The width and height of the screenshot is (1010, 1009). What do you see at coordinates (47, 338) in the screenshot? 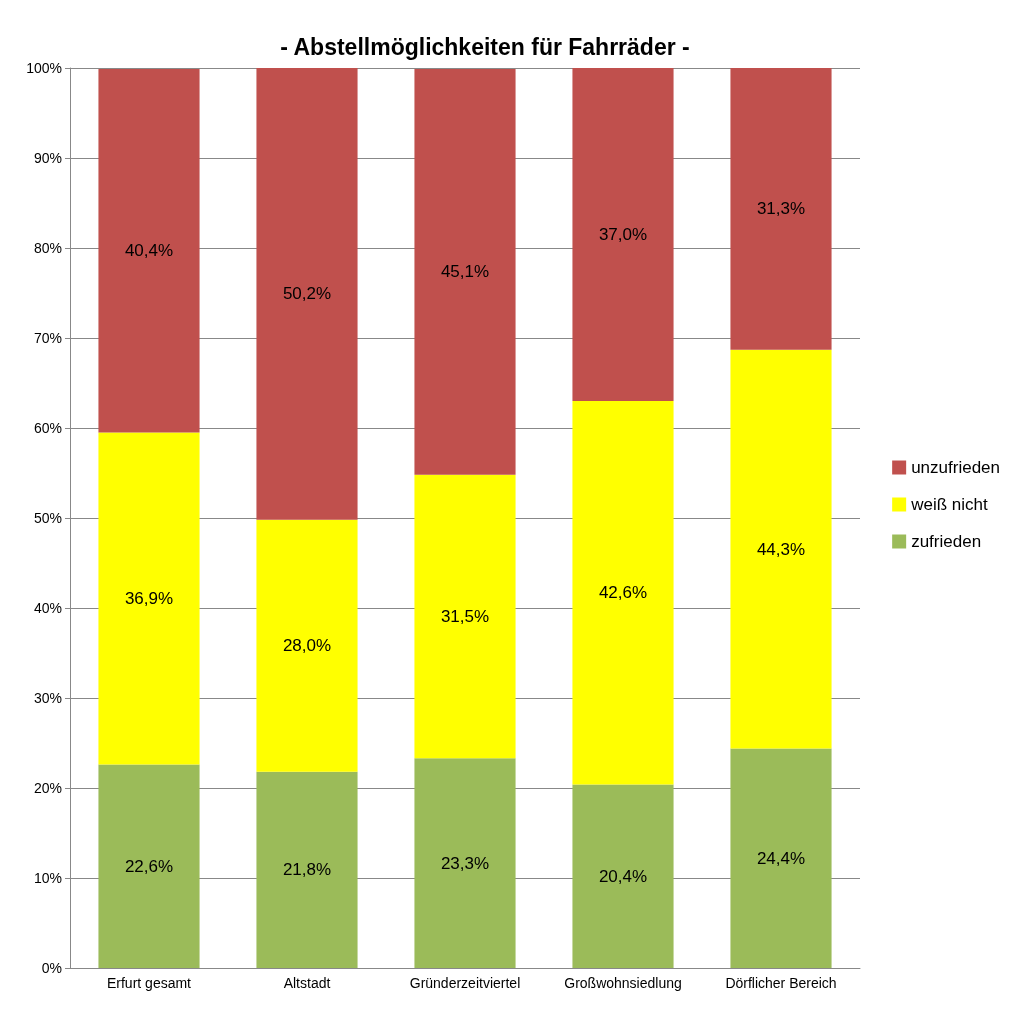
I see `y-tick-label: 70%` at bounding box center [47, 338].